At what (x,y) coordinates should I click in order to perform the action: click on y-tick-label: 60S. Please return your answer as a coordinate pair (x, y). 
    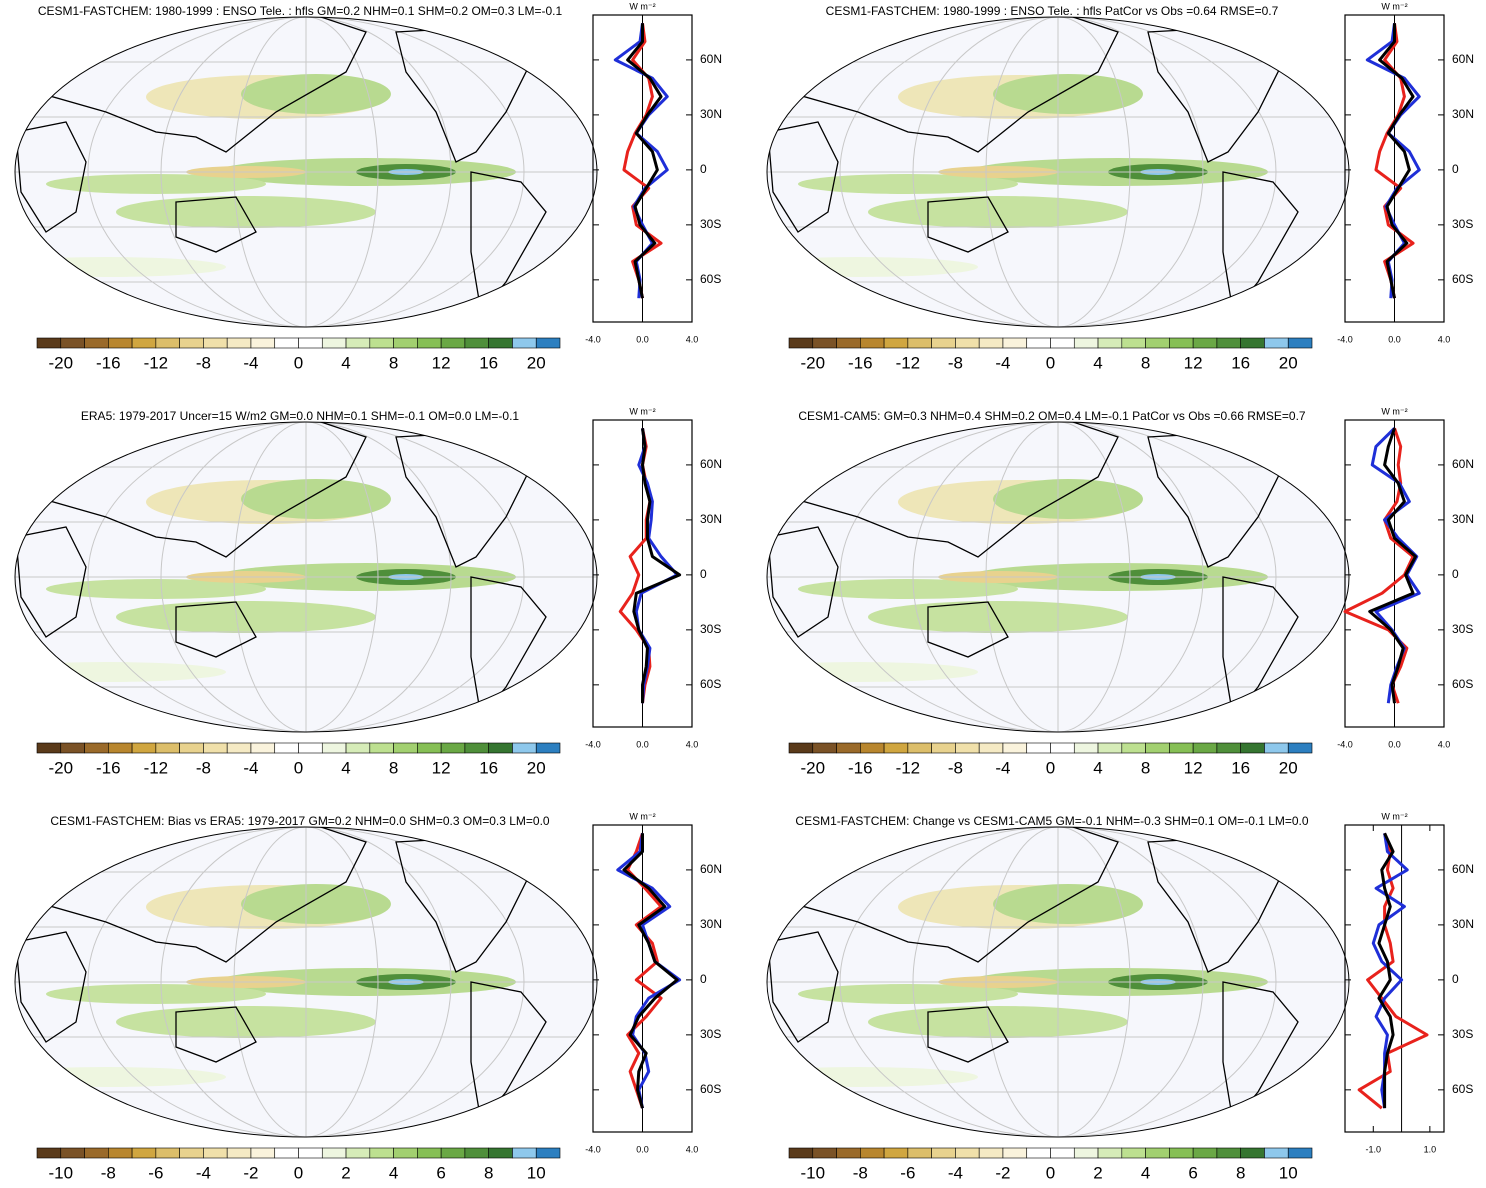
    Looking at the image, I should click on (710, 279).